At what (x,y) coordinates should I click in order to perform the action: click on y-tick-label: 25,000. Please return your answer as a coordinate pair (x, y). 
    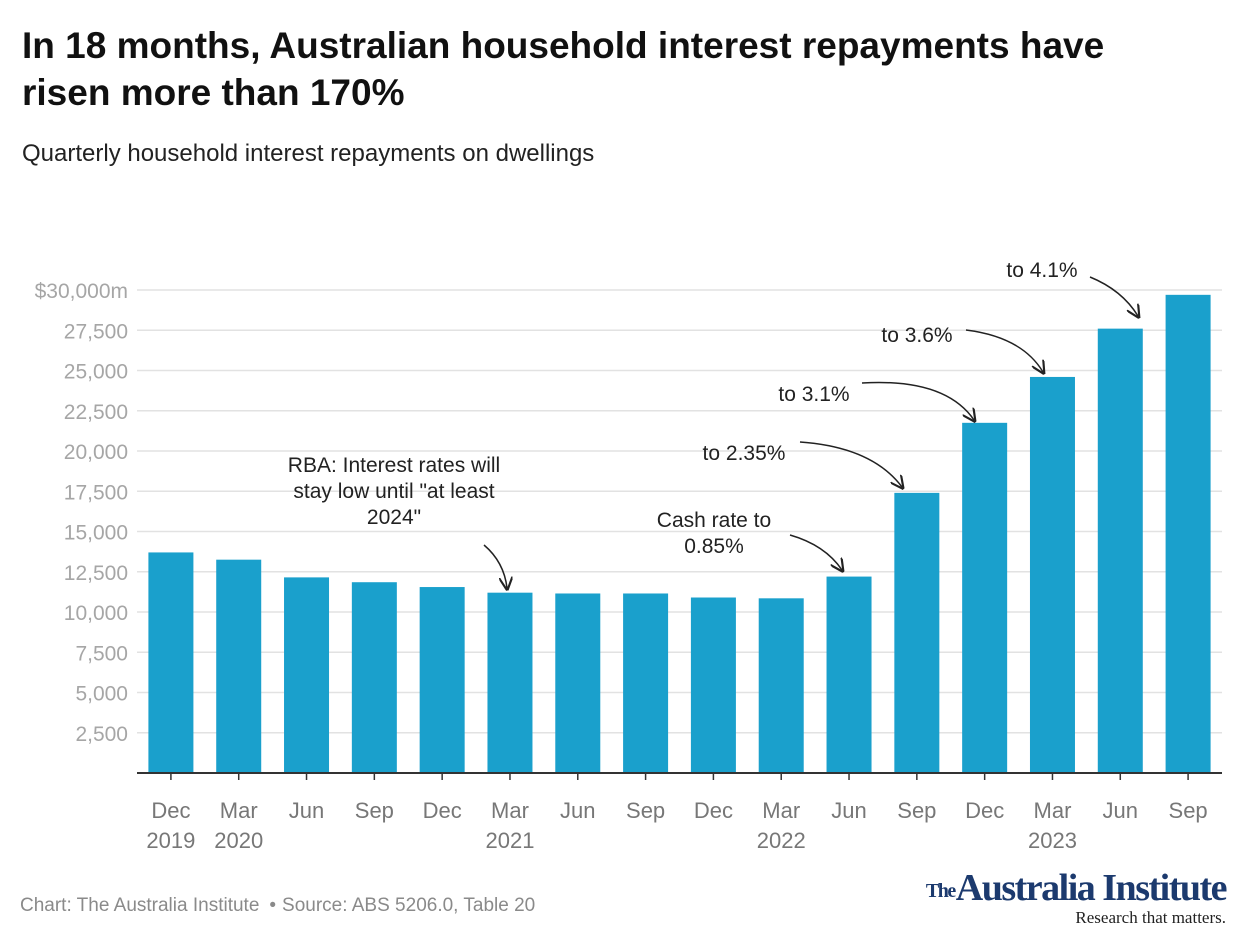
    Looking at the image, I should click on (96, 372).